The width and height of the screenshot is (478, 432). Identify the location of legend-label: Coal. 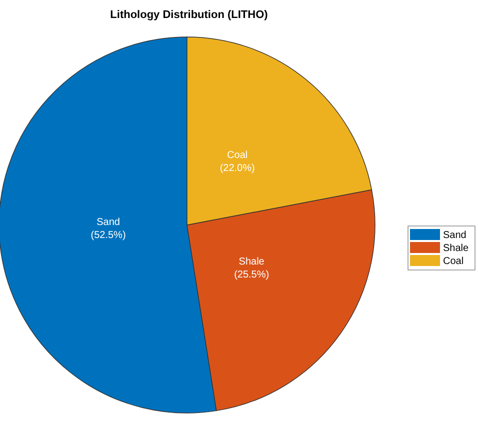
(453, 261).